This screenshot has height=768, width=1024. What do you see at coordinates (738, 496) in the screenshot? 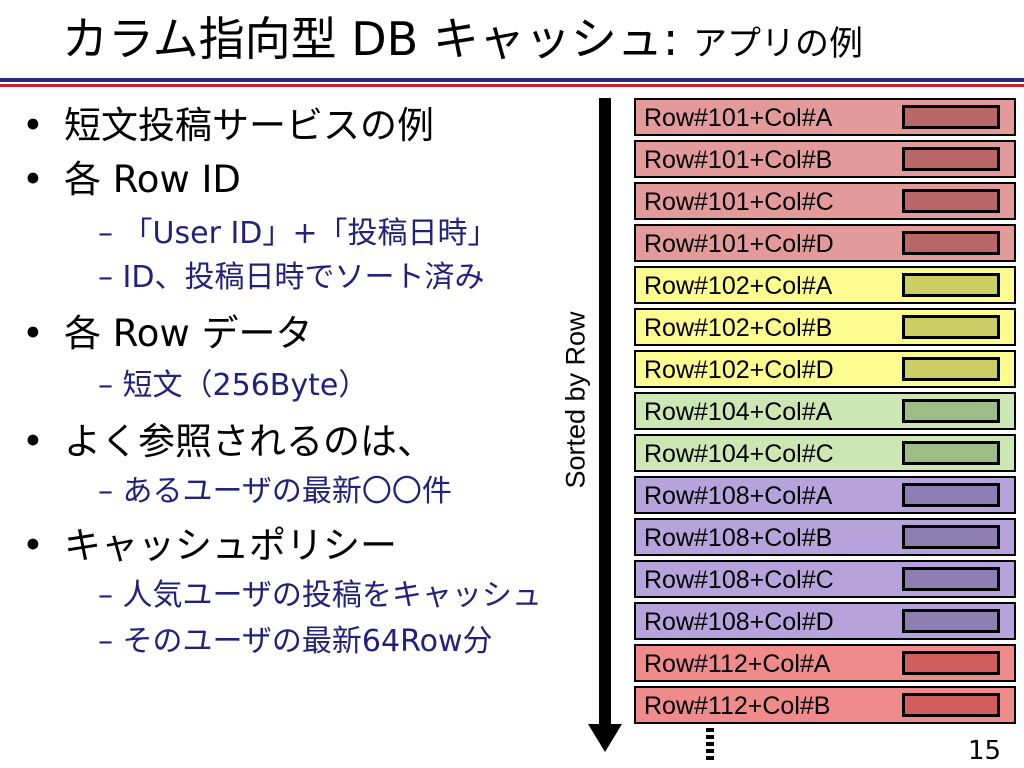
I see `row-entry-label: Row#108+Col#A` at bounding box center [738, 496].